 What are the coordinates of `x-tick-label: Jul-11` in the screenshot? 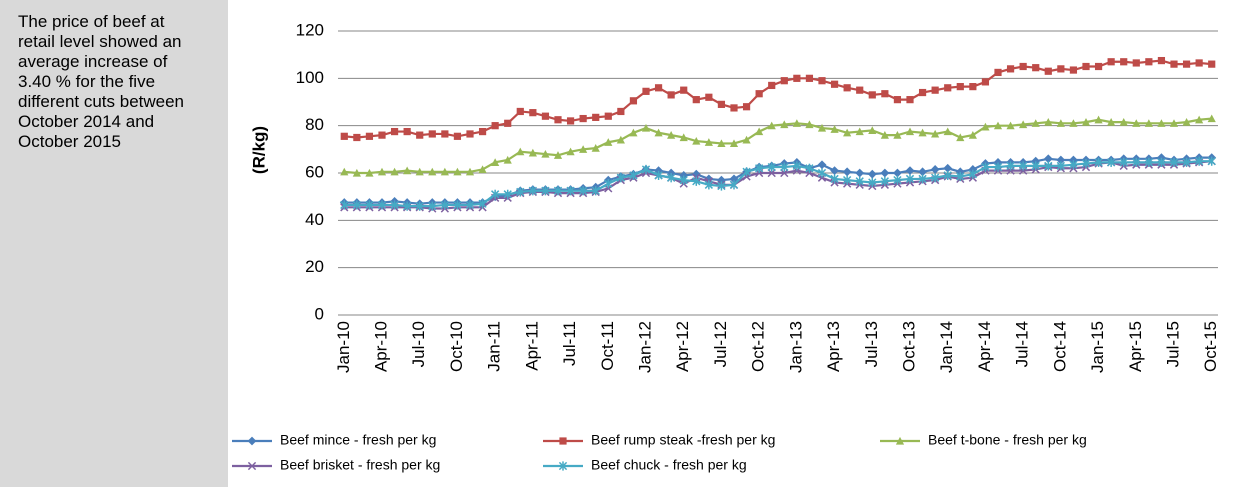 It's located at (569, 343).